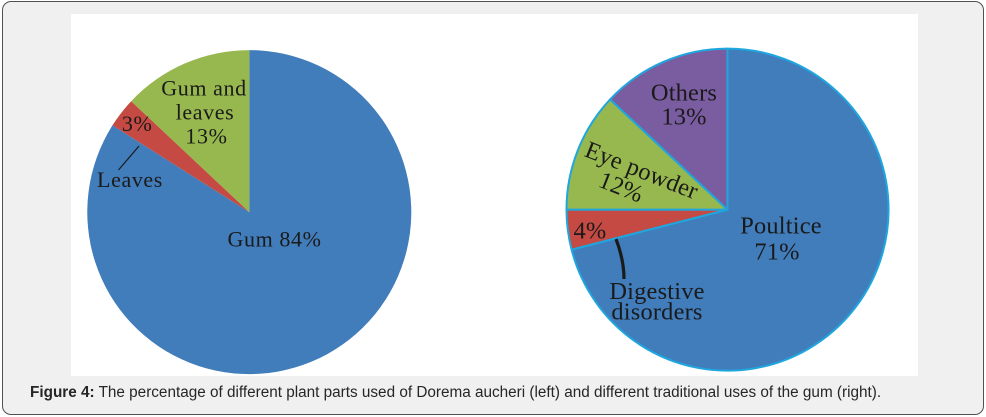 Image resolution: width=986 pixels, height=417 pixels. Describe the element at coordinates (274, 239) in the screenshot. I see `svg-text: Gum 84%` at that location.